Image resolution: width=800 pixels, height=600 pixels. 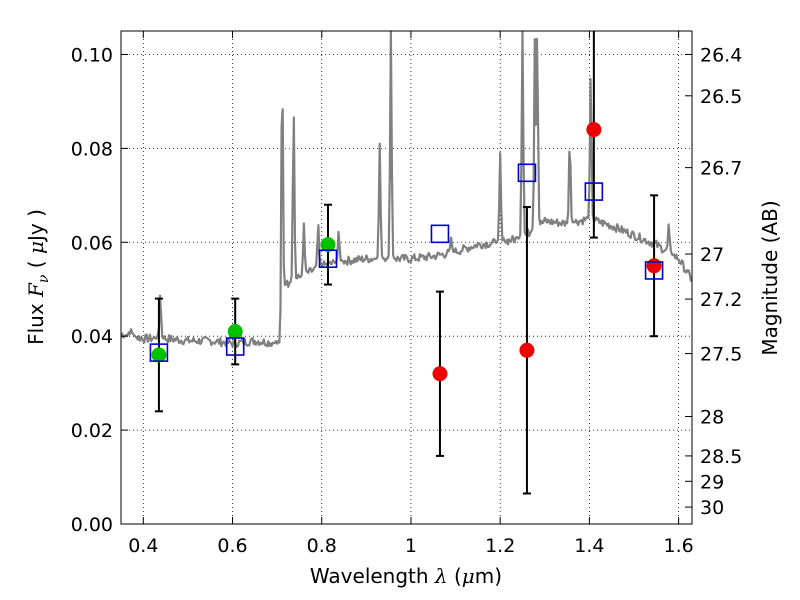 What do you see at coordinates (36, 226) in the screenshot?
I see `y-axis-label-unit: Jy )` at bounding box center [36, 226].